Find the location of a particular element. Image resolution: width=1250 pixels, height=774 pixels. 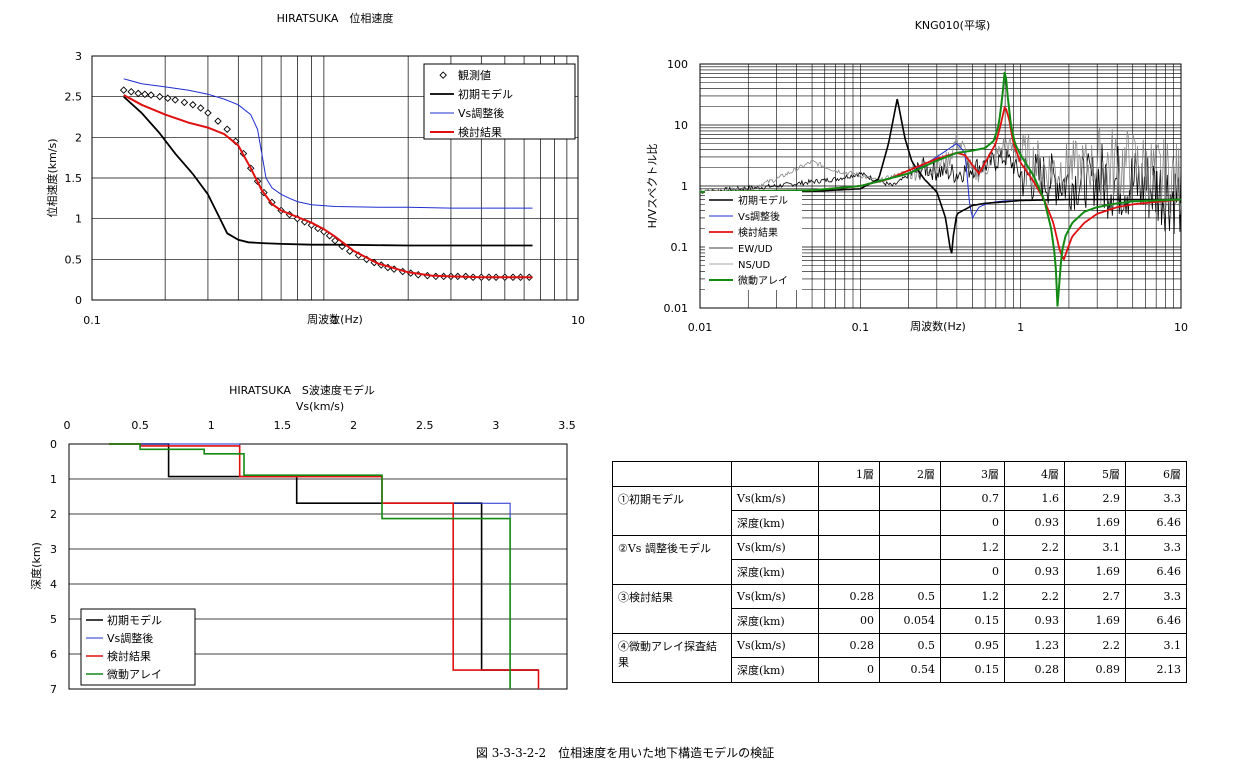

table-row: 深度(km) 0 0.93 1.69 6.46 is located at coordinates (900, 523).